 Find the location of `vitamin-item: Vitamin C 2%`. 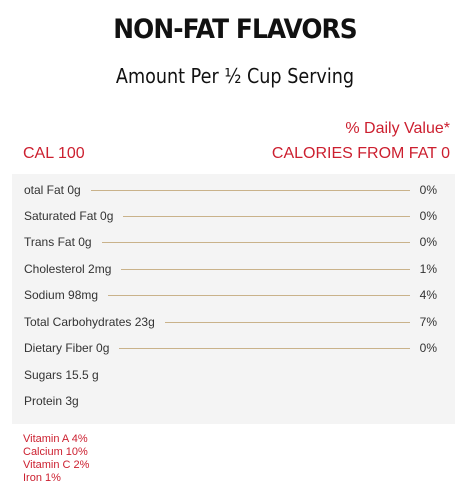

vitamin-item: Vitamin C 2% is located at coordinates (56, 465).